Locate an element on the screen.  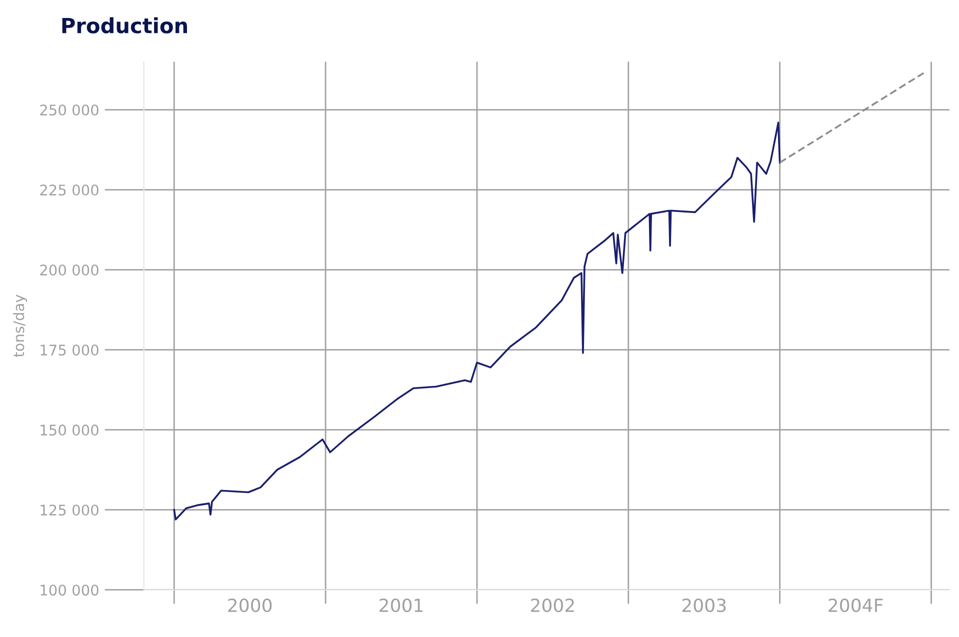
y-tick-label: 250 000 is located at coordinates (69, 110).